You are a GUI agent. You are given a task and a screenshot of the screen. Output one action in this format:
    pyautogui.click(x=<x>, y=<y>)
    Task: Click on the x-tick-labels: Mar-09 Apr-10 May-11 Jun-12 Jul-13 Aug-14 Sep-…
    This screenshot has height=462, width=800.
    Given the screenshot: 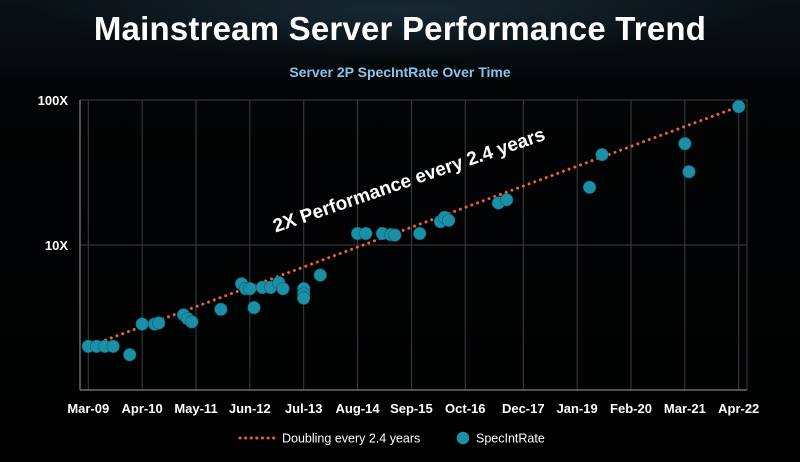 What is the action you would take?
    pyautogui.click(x=413, y=408)
    